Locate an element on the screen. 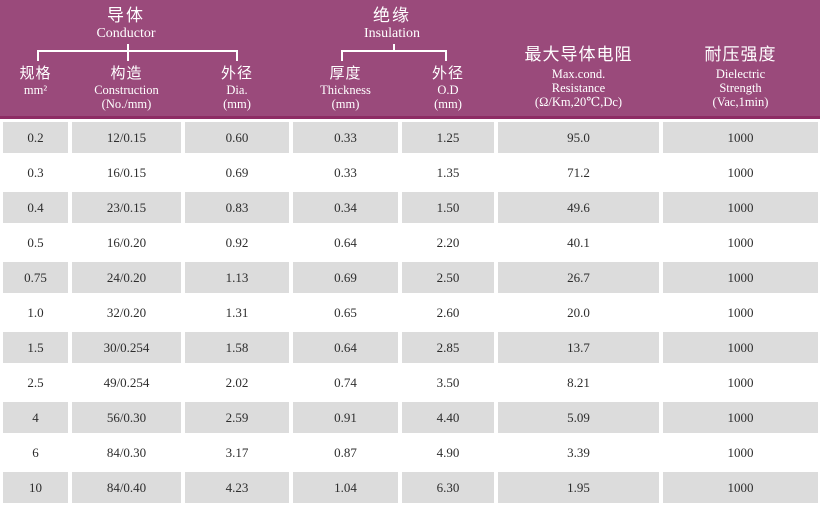 The image size is (820, 506). table-cell: 2.50 is located at coordinates (448, 277).